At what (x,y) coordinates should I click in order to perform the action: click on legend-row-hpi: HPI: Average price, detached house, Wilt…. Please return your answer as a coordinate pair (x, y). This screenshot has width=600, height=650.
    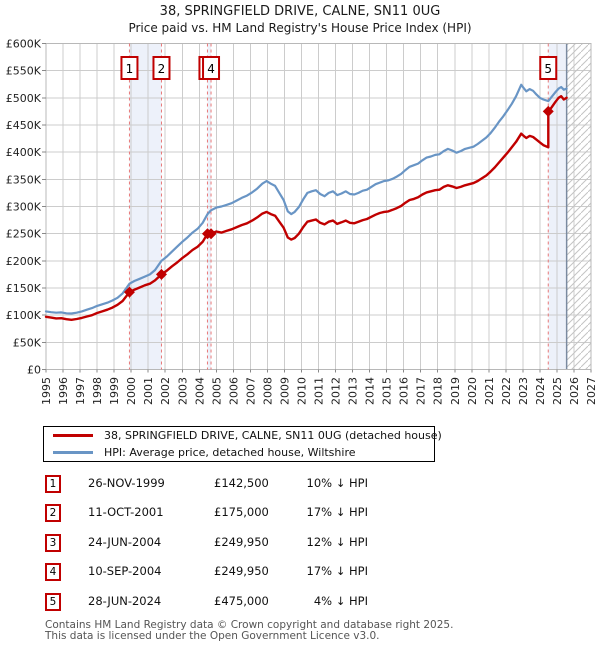
    Looking at the image, I should click on (239, 452).